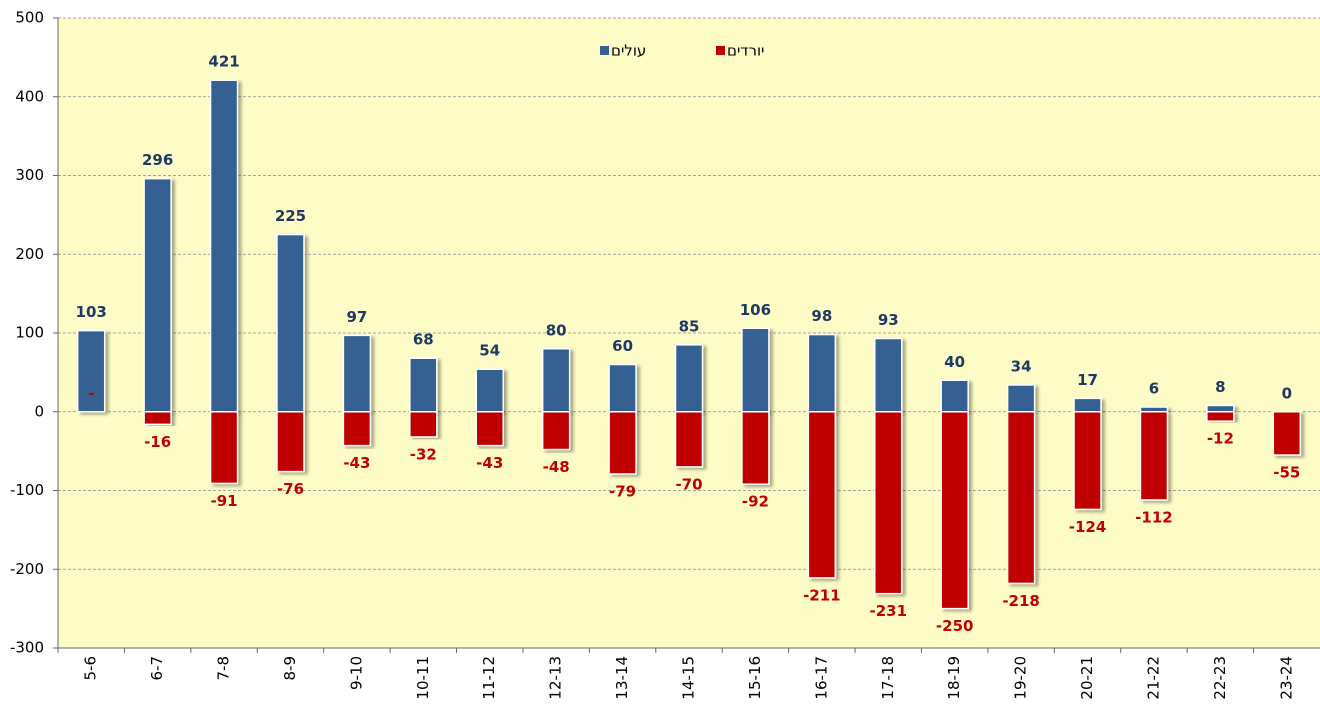  What do you see at coordinates (622, 346) in the screenshot?
I see `data-label: 60` at bounding box center [622, 346].